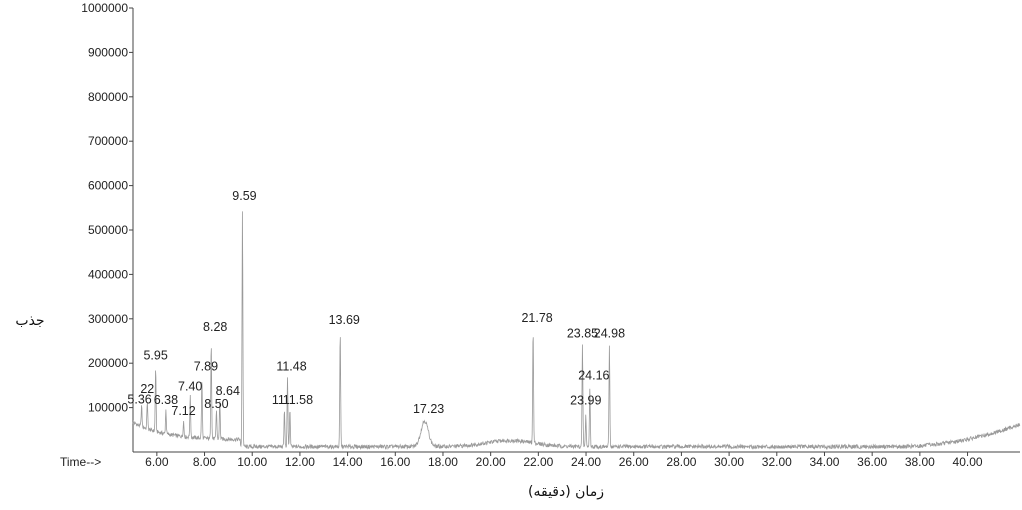 Image resolution: width=1022 pixels, height=510 pixels. I want to click on y-axis-title: جذب, so click(29, 321).